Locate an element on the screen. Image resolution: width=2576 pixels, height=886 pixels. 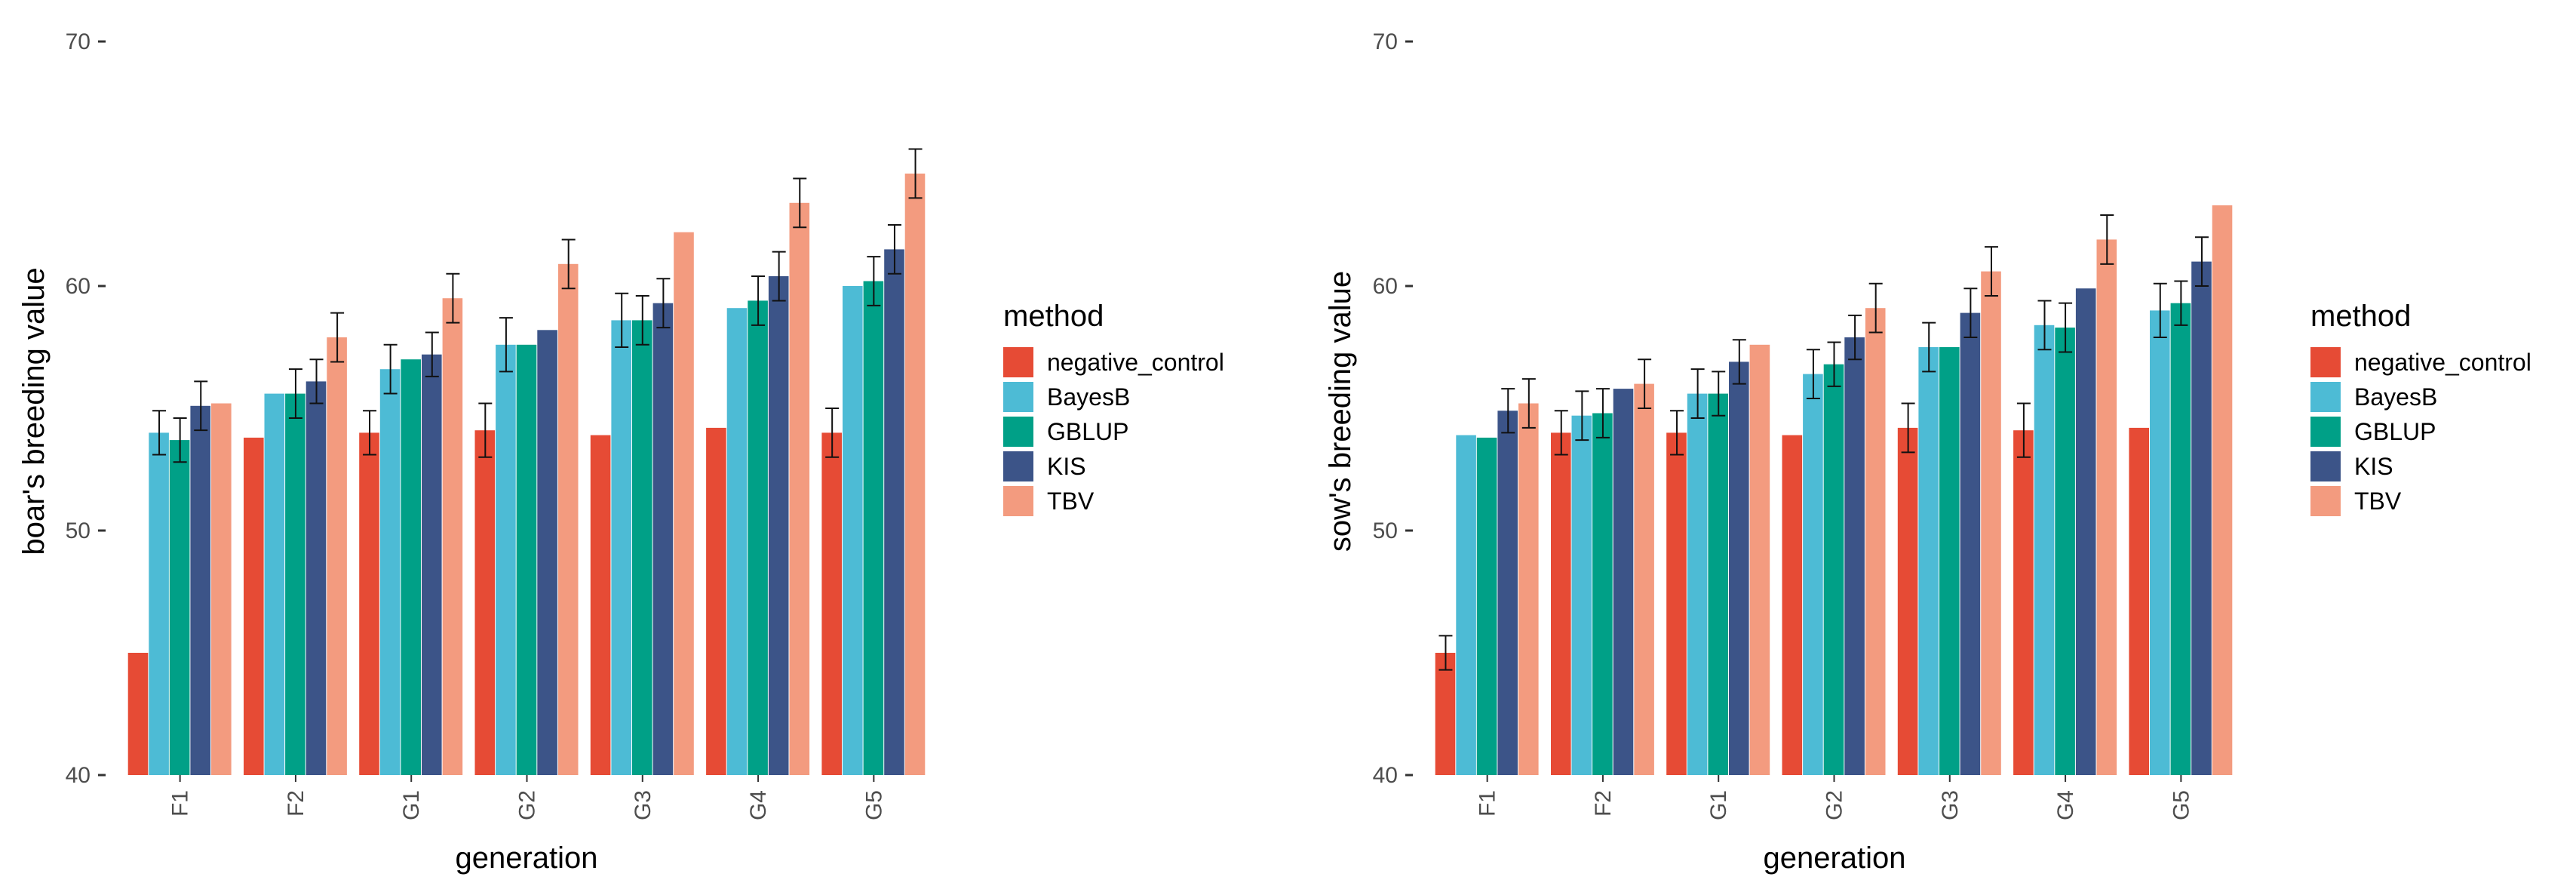
boar-errorbar-BayesB-G3 is located at coordinates (622, 320).